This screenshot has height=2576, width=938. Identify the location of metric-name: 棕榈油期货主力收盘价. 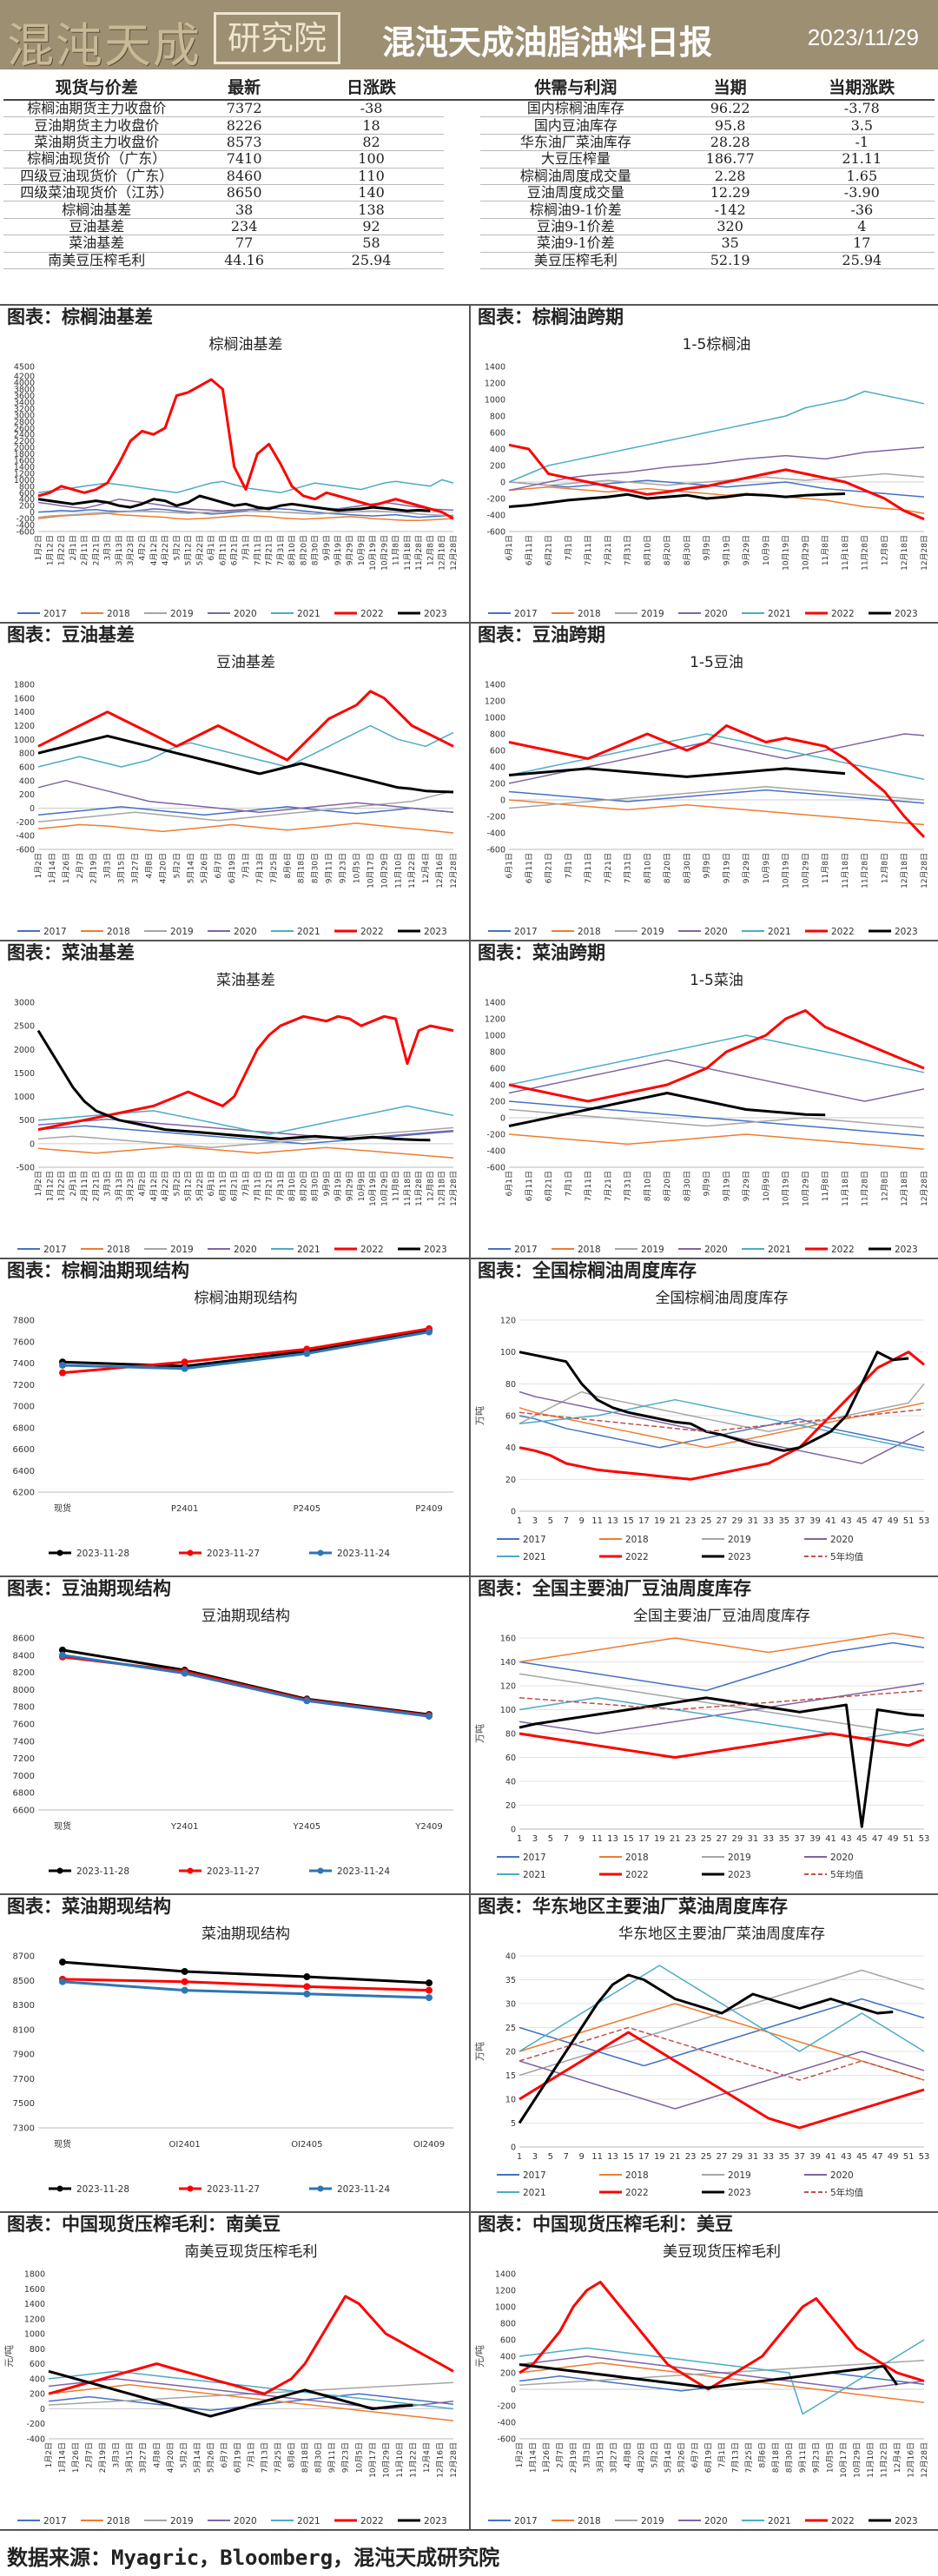
(96, 109).